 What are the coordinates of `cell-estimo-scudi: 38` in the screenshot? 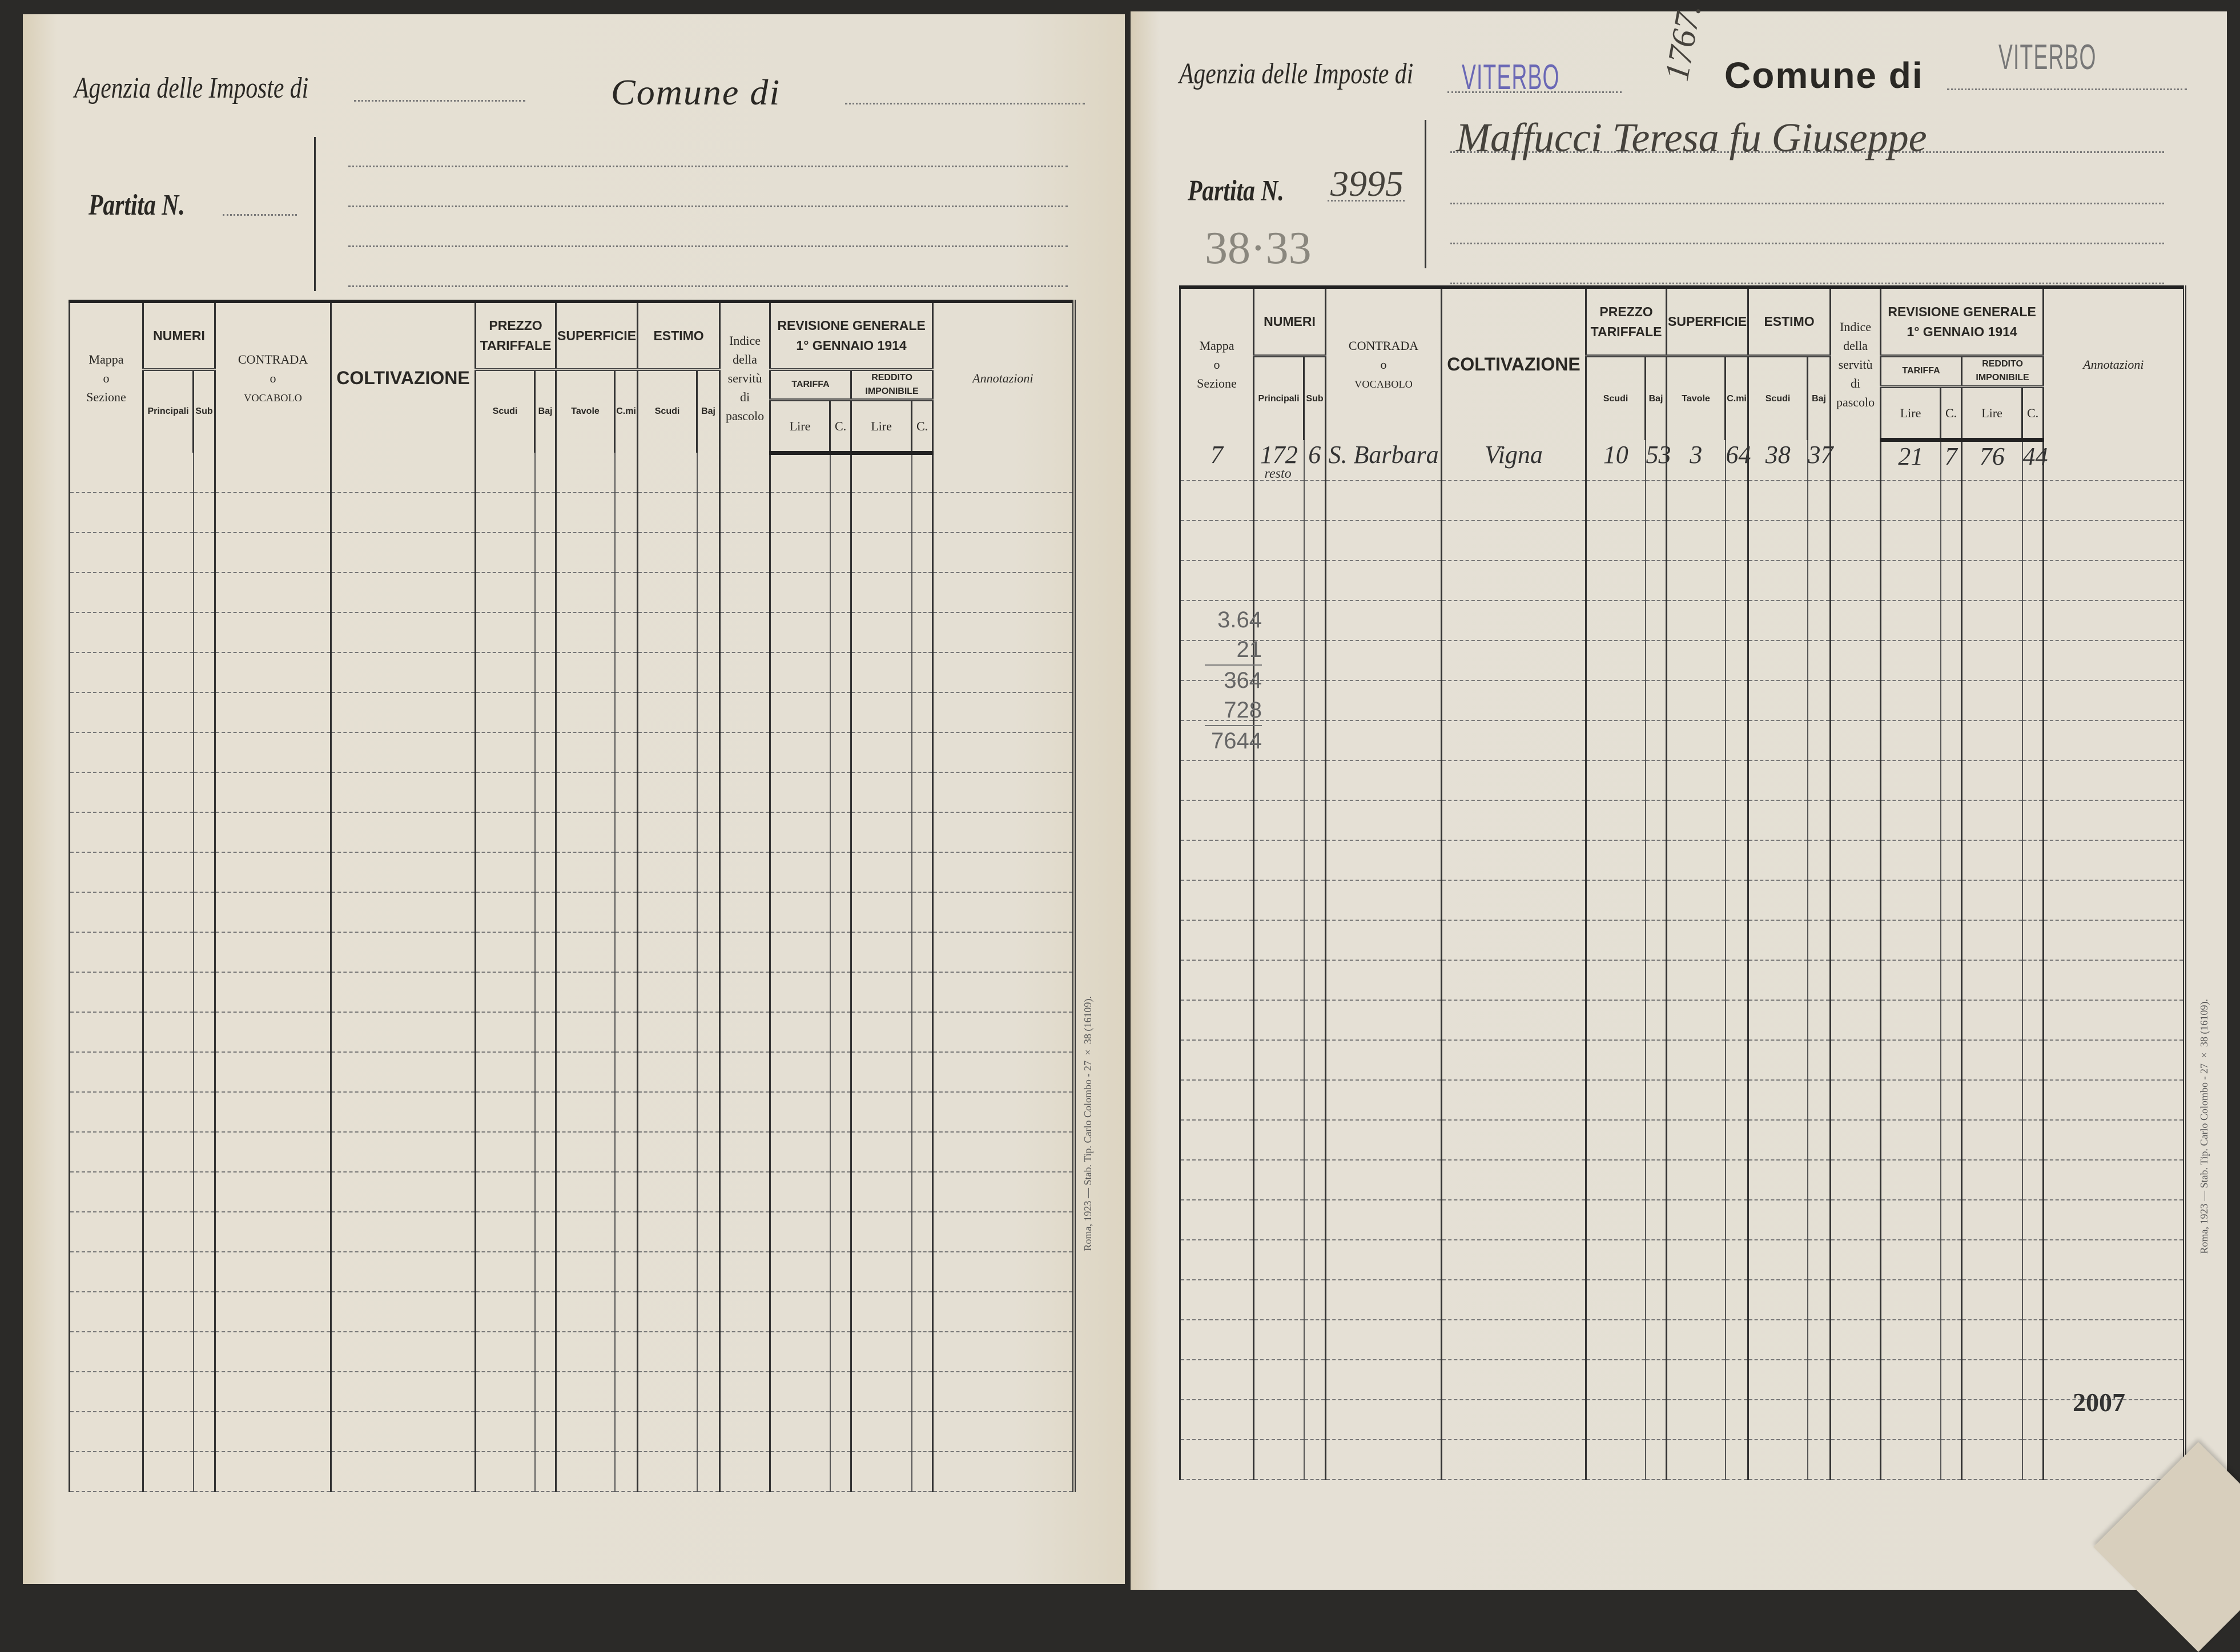 It's located at (1778, 460).